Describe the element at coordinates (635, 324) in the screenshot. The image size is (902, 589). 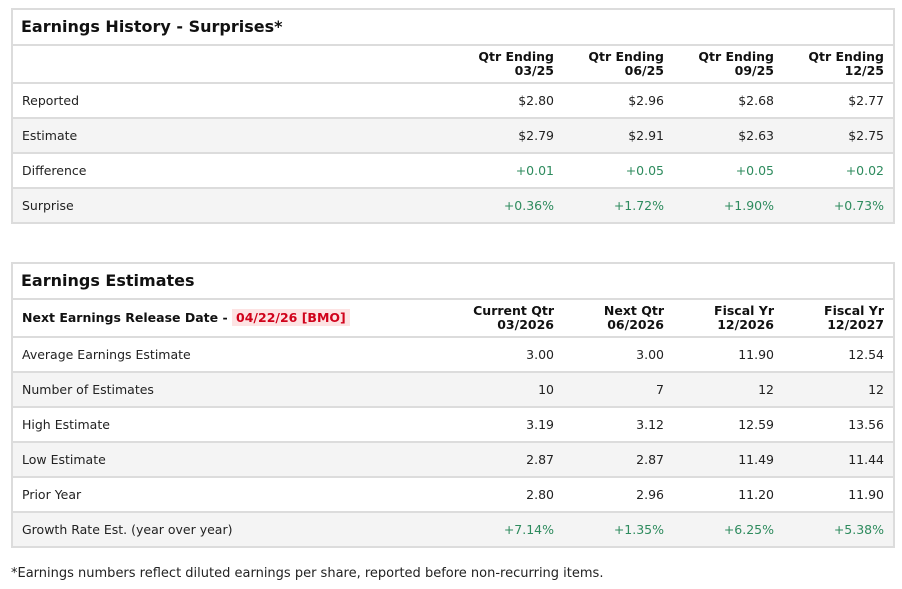
I see `column-header-line2: 06/2026` at that location.